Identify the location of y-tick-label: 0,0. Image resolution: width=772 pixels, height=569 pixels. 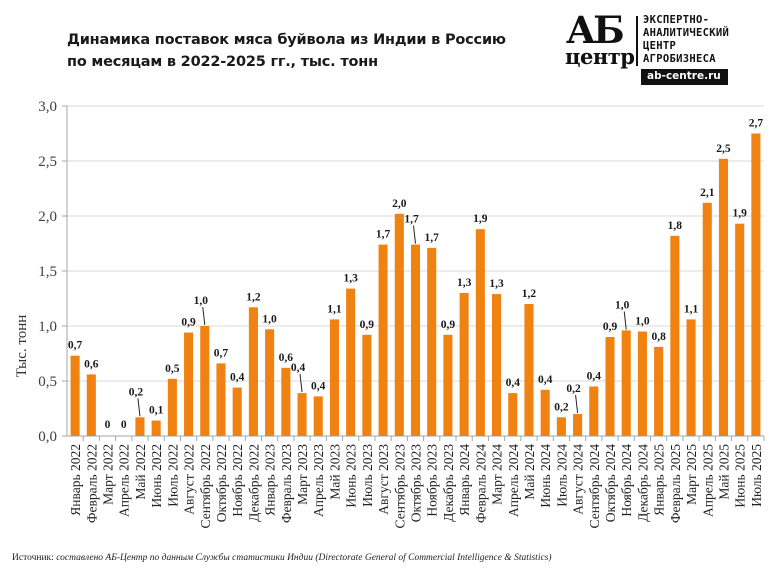
(47, 437).